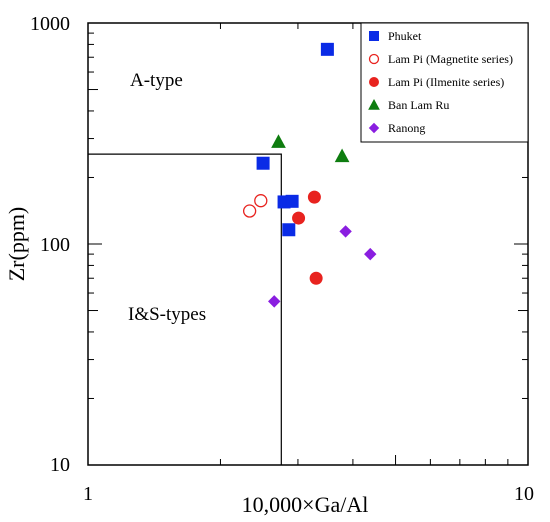  Describe the element at coordinates (305, 504) in the screenshot. I see `x-axis-label: 10,000×Ga/Al` at that location.